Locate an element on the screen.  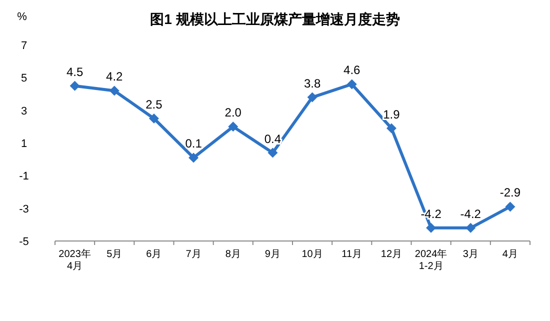
x-tick-label: 11月 is located at coordinates (352, 254).